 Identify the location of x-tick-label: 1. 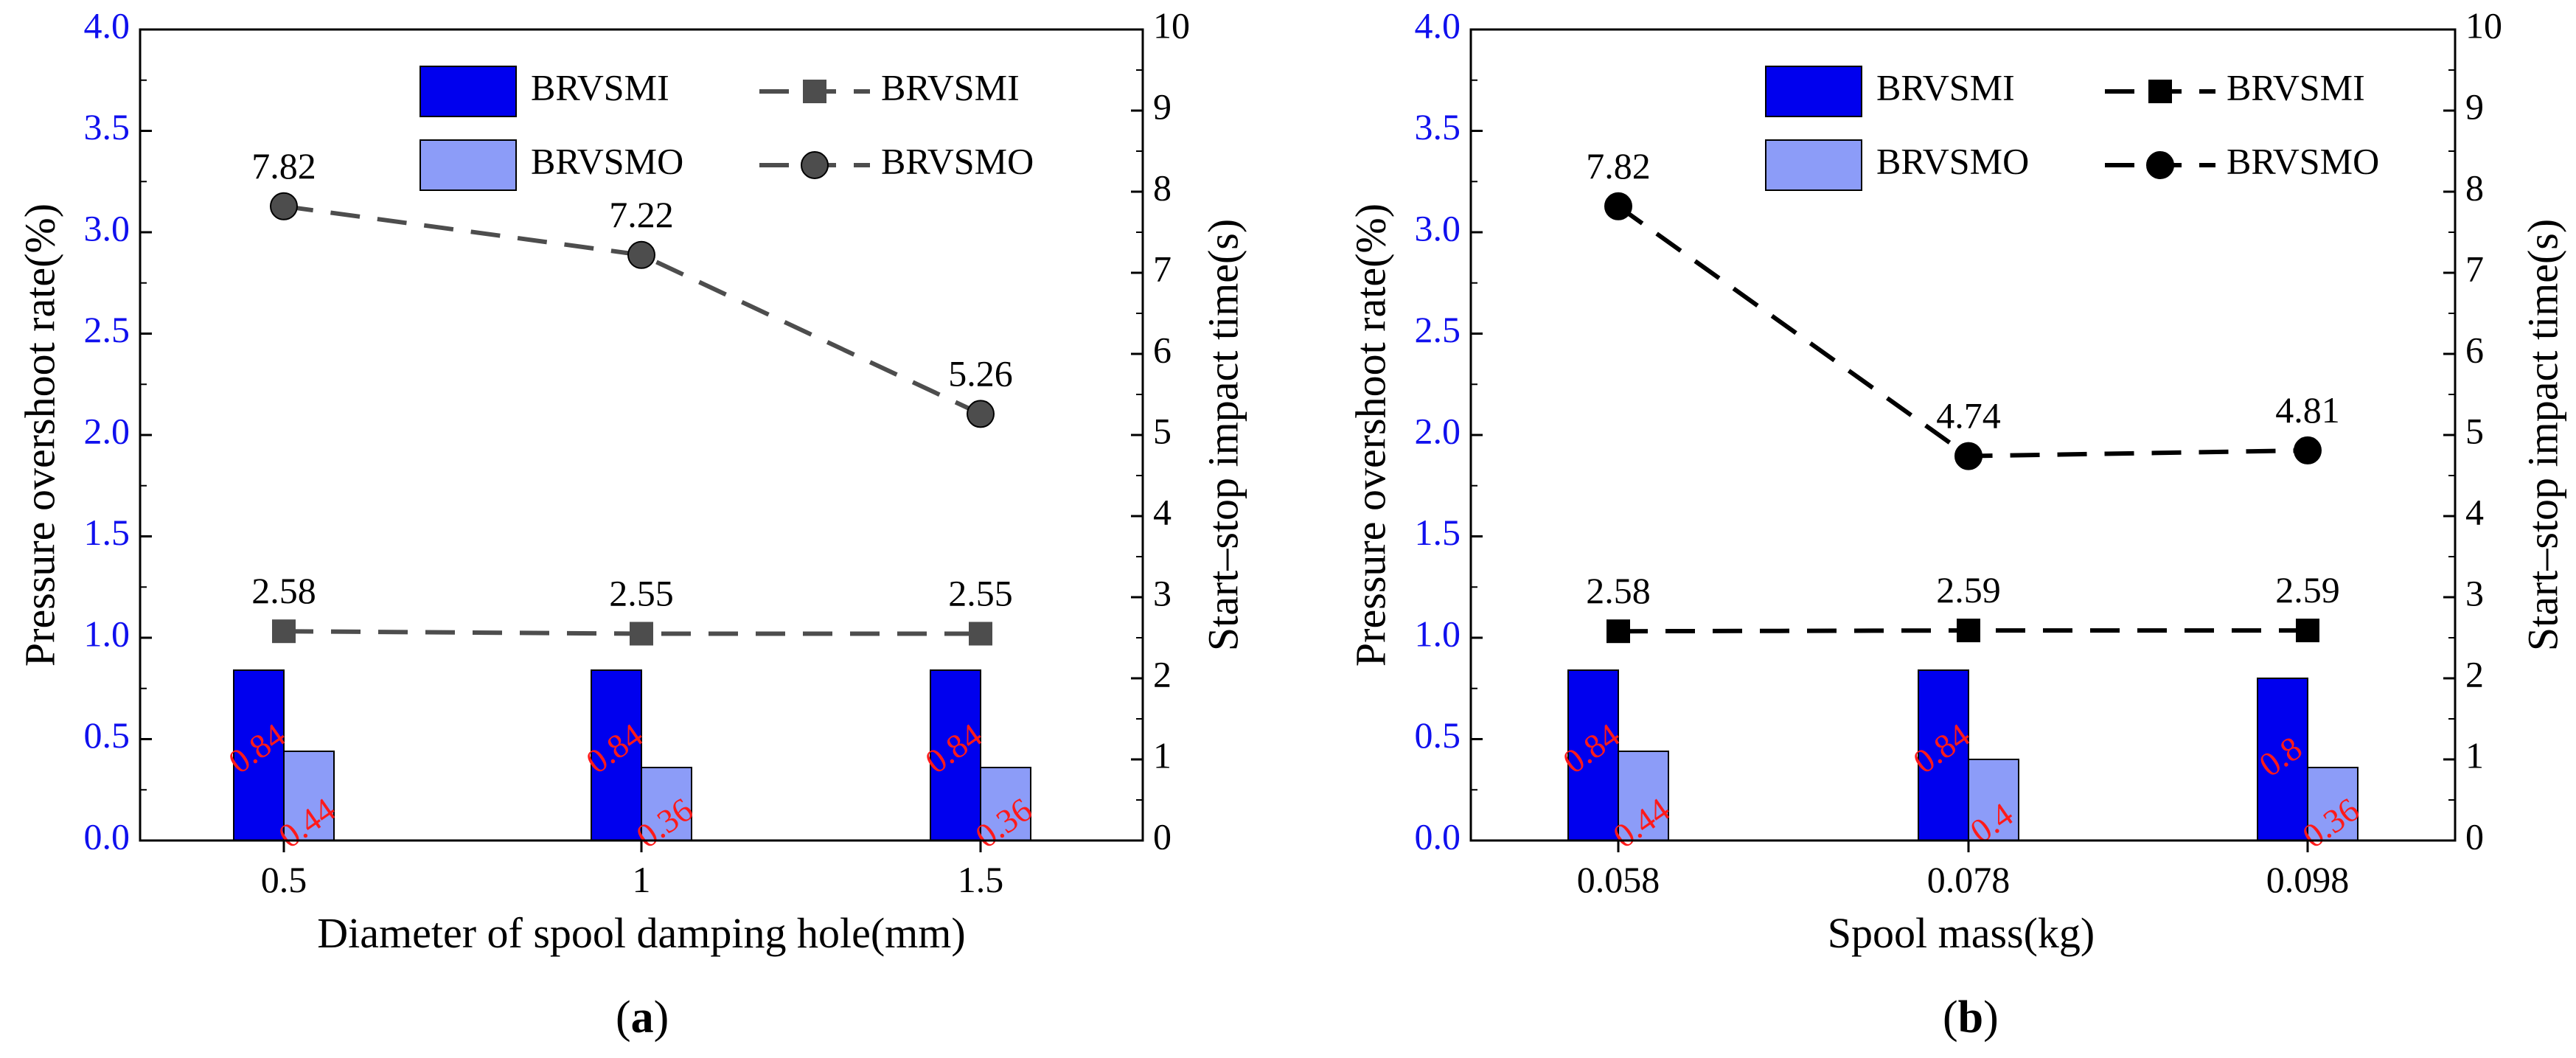
(642, 879).